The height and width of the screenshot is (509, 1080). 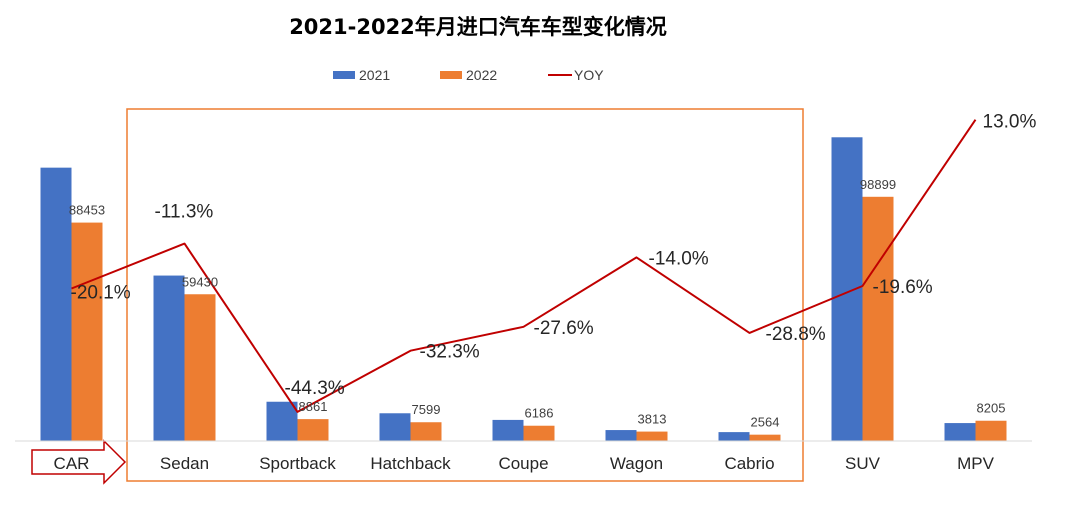 What do you see at coordinates (589, 75) in the screenshot?
I see `legend-label-yoy: YOY` at bounding box center [589, 75].